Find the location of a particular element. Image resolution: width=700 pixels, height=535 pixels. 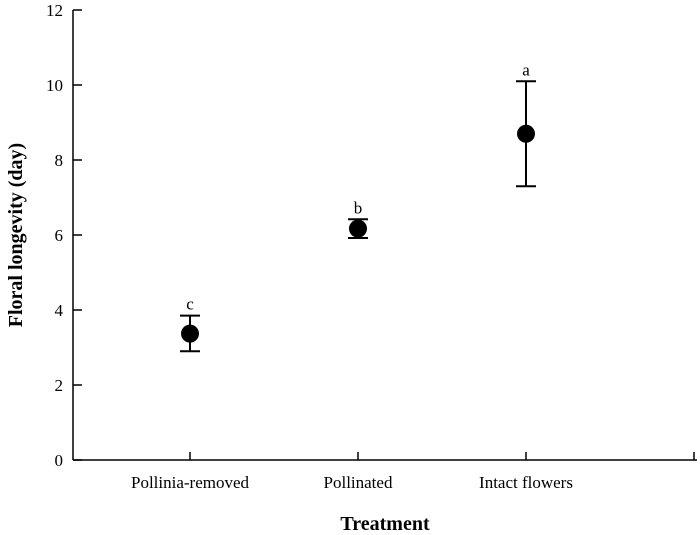

y-axis-title: Floral longevity (day) is located at coordinates (16, 235).